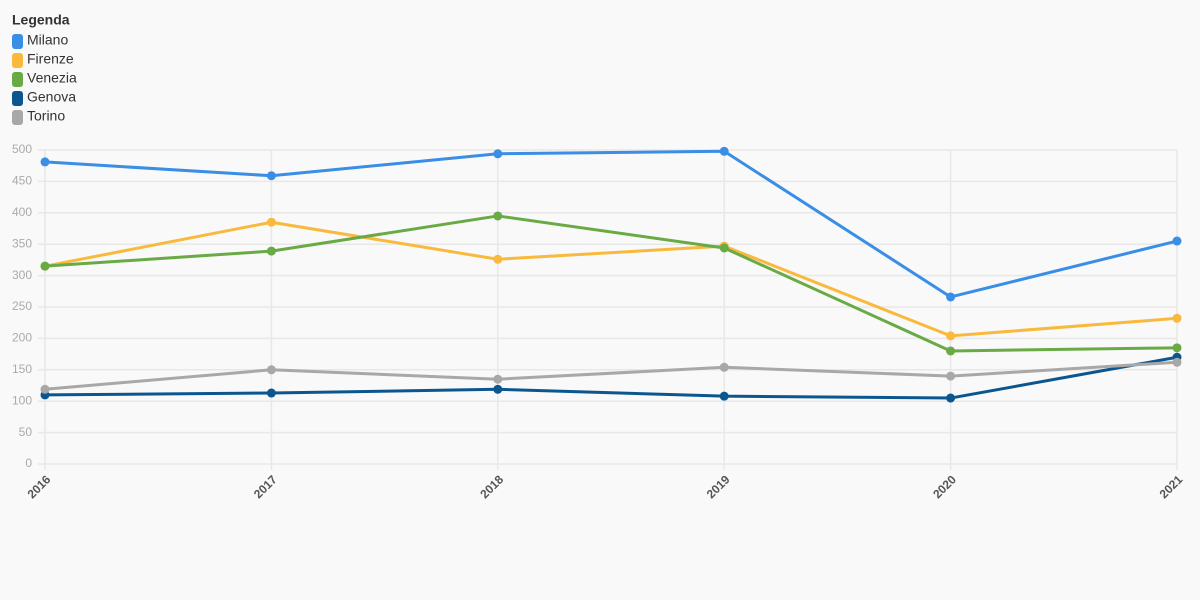 Image resolution: width=1200 pixels, height=600 pixels. I want to click on legend-title: Legenda, so click(41, 20).